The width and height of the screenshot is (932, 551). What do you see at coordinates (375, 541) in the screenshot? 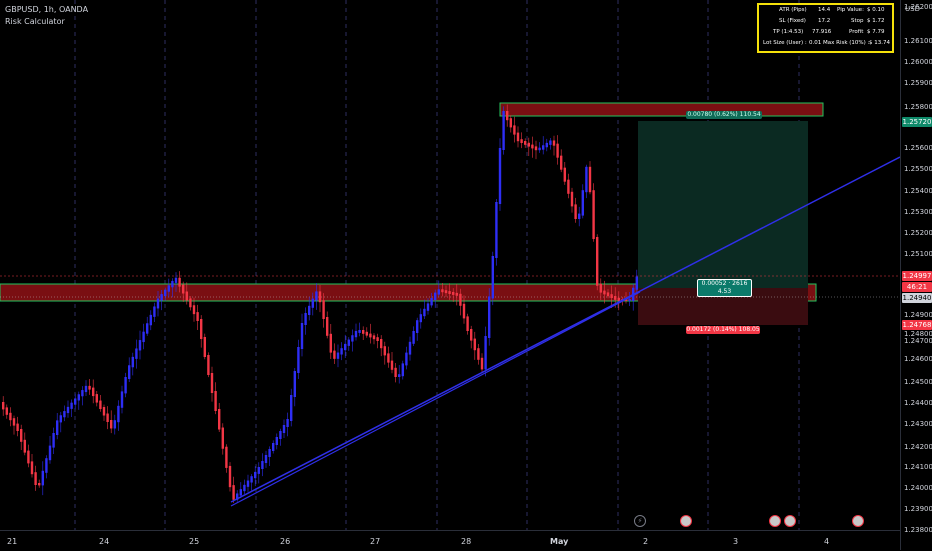
I see `time-label: 27` at bounding box center [375, 541].